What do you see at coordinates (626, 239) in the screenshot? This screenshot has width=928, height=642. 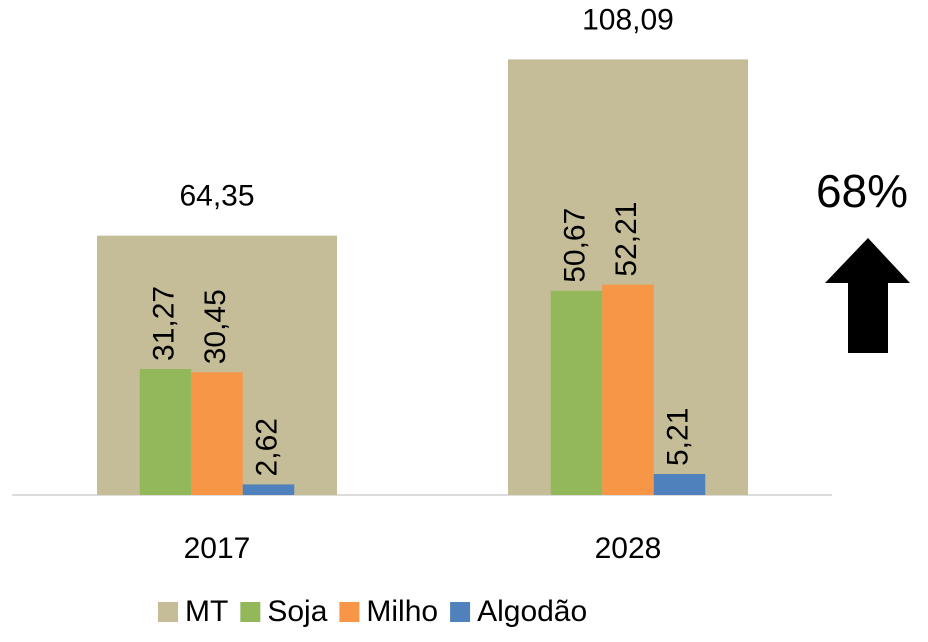 I see `value-label: 52,21` at bounding box center [626, 239].